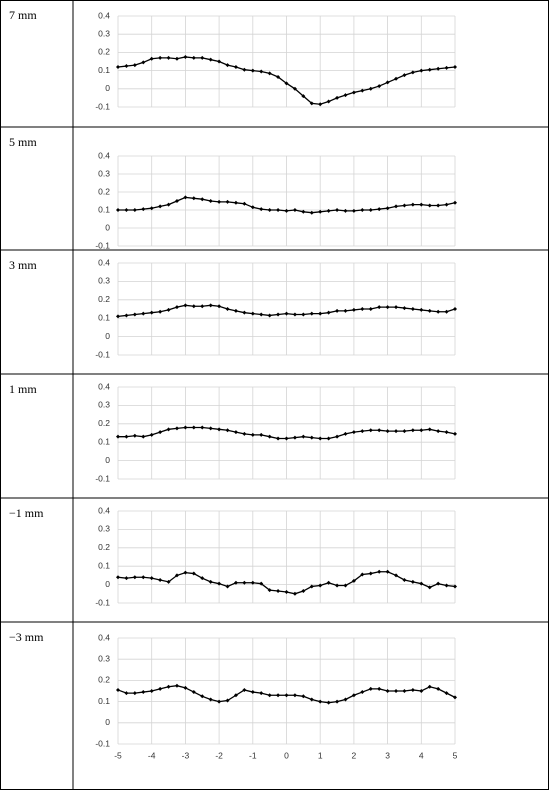 This screenshot has width=550, height=791. Describe the element at coordinates (286, 755) in the screenshot. I see `x-tick-label: 0` at that location.